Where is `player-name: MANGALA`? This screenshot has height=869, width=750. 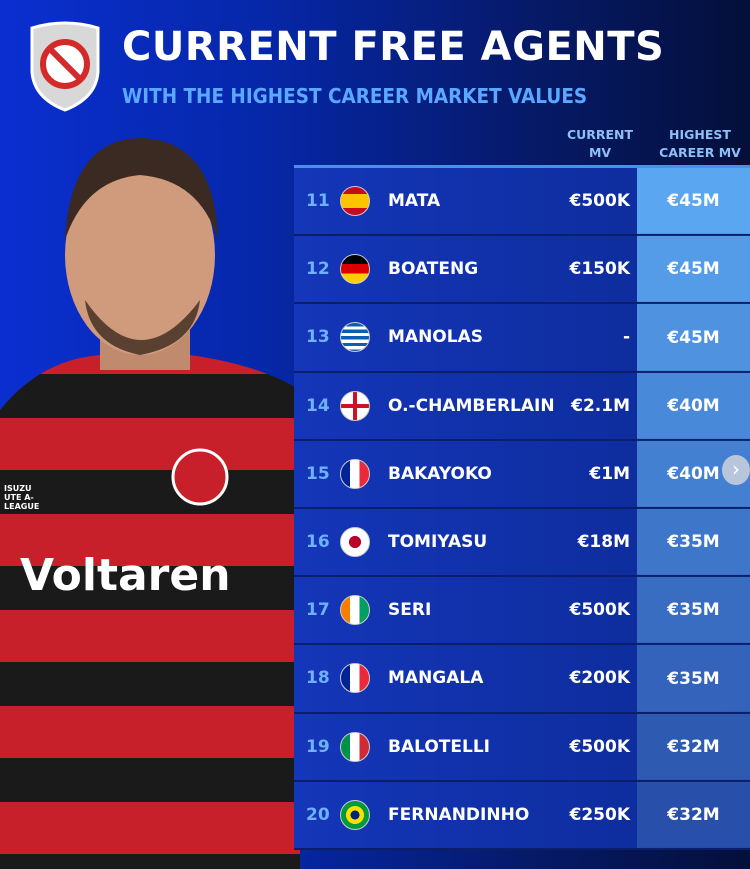 player-name: MANGALA is located at coordinates (436, 678).